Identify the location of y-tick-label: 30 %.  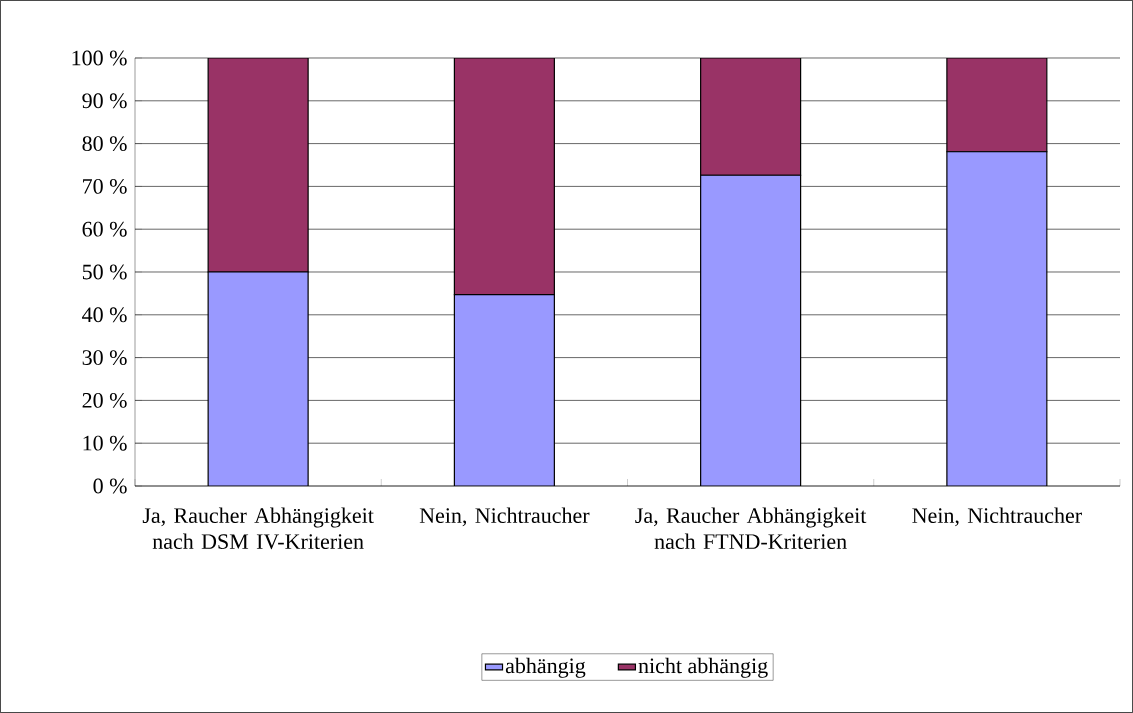
(104, 358).